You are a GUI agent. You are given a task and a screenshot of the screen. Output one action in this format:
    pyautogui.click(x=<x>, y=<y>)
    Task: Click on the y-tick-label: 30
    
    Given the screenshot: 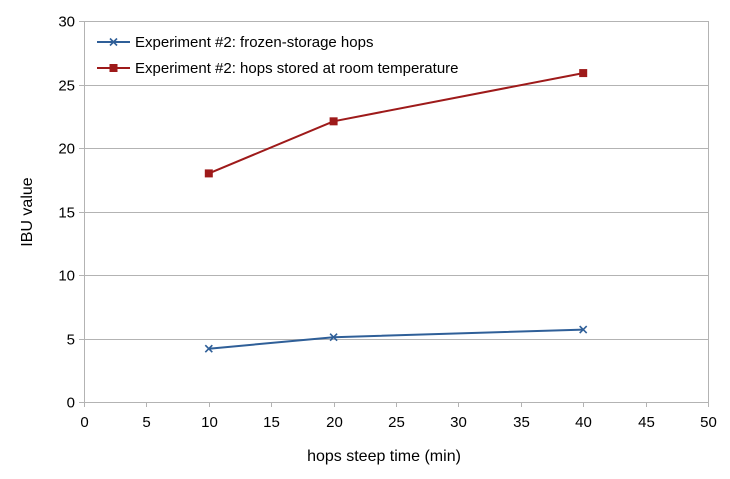 What is the action you would take?
    pyautogui.click(x=66, y=22)
    